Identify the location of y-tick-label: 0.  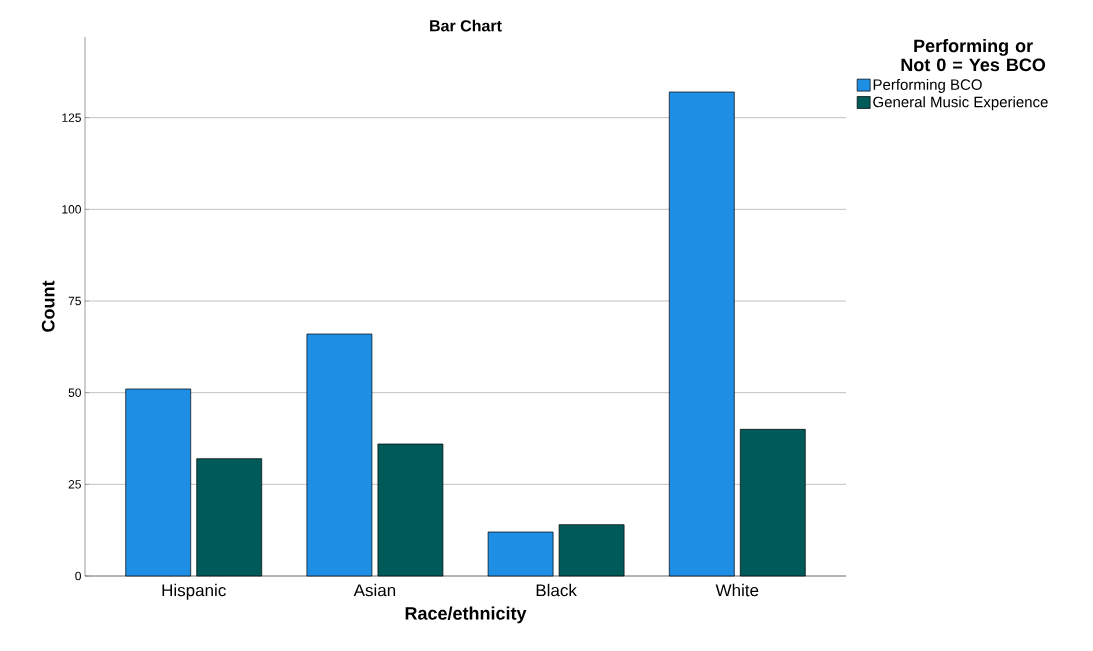
(78, 576).